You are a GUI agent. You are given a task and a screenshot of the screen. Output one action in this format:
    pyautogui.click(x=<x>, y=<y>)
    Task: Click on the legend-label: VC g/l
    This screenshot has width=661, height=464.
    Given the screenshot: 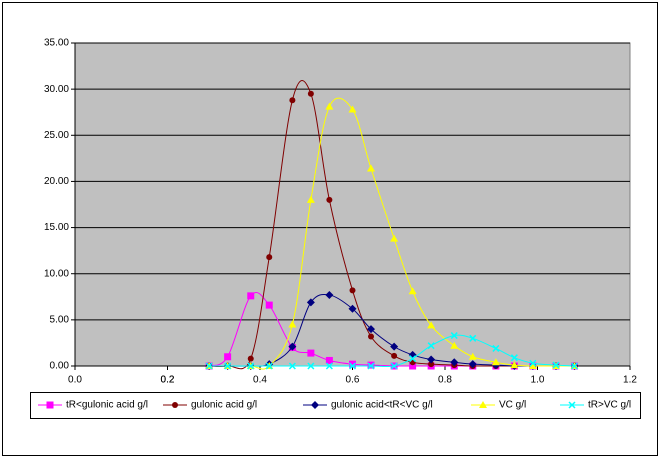 What is the action you would take?
    pyautogui.click(x=512, y=405)
    